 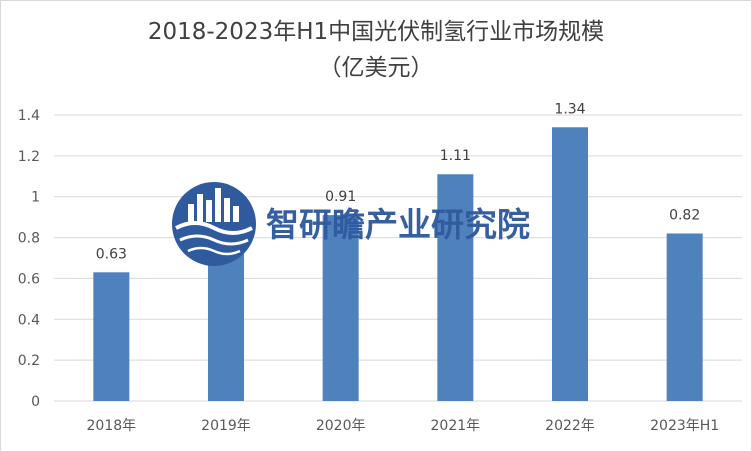 What do you see at coordinates (340, 197) in the screenshot?
I see `data-label: 0.91` at bounding box center [340, 197].